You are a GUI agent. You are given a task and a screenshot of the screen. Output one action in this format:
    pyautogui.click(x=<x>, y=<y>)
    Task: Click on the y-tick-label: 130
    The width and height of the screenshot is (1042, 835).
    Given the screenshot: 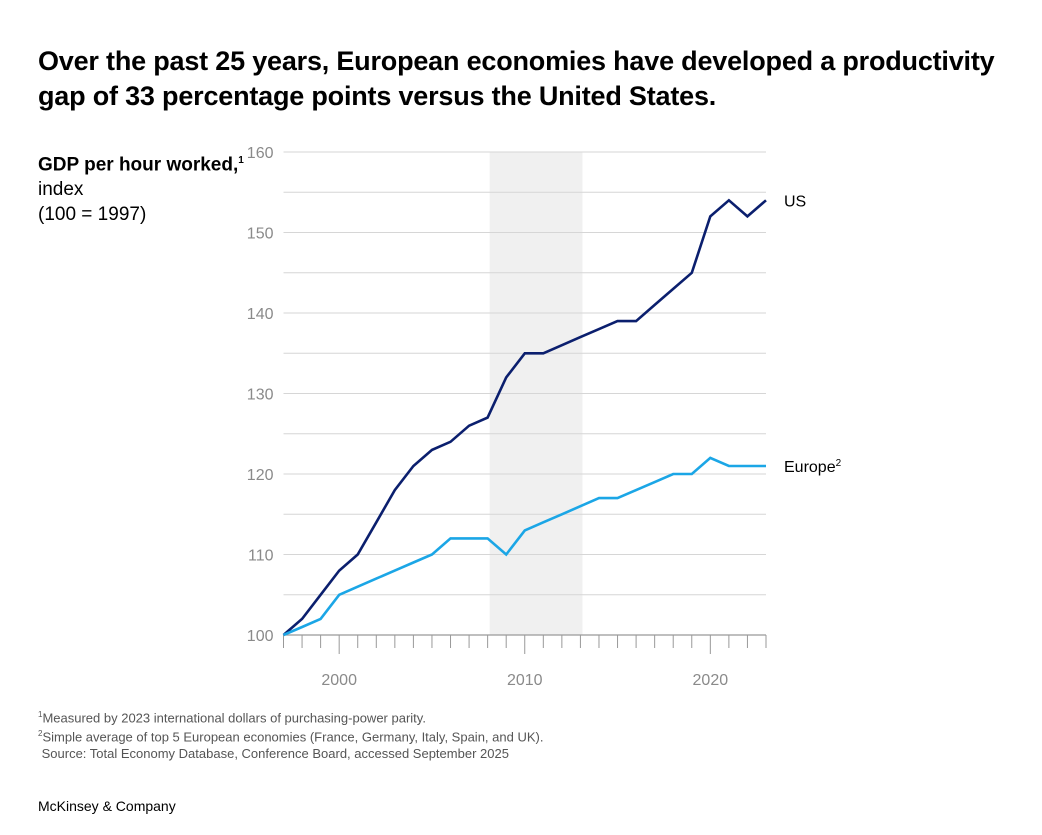 What is the action you would take?
    pyautogui.click(x=260, y=395)
    